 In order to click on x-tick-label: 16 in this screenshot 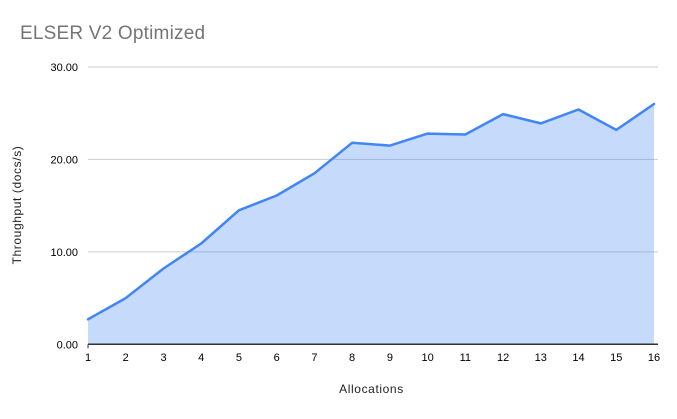, I will do `click(654, 358)`.